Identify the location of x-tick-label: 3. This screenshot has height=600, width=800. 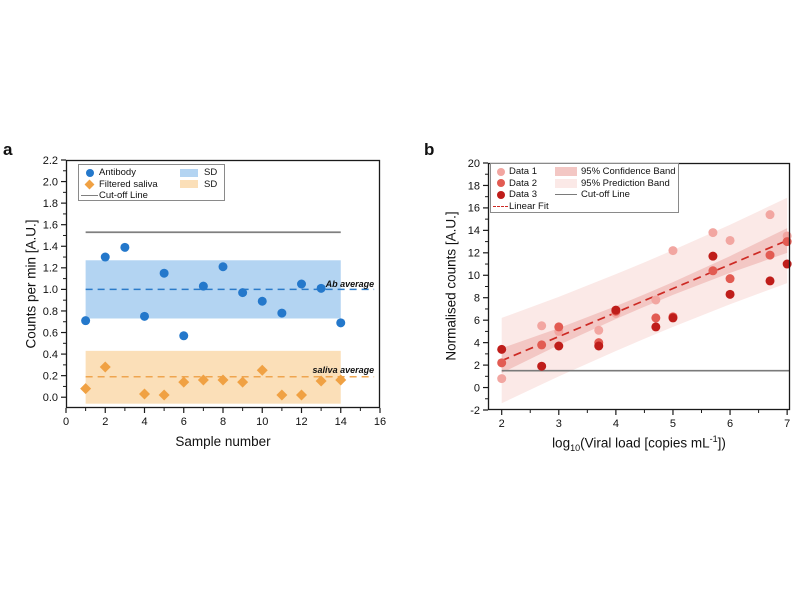
(559, 424).